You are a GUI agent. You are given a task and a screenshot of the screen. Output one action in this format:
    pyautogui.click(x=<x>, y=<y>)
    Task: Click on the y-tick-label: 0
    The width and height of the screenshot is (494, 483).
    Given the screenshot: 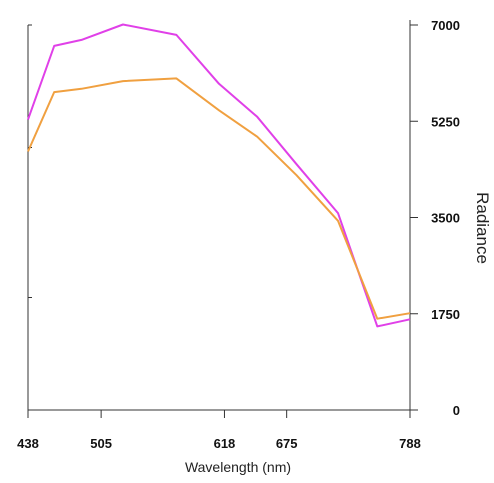 What is the action you would take?
    pyautogui.click(x=456, y=410)
    